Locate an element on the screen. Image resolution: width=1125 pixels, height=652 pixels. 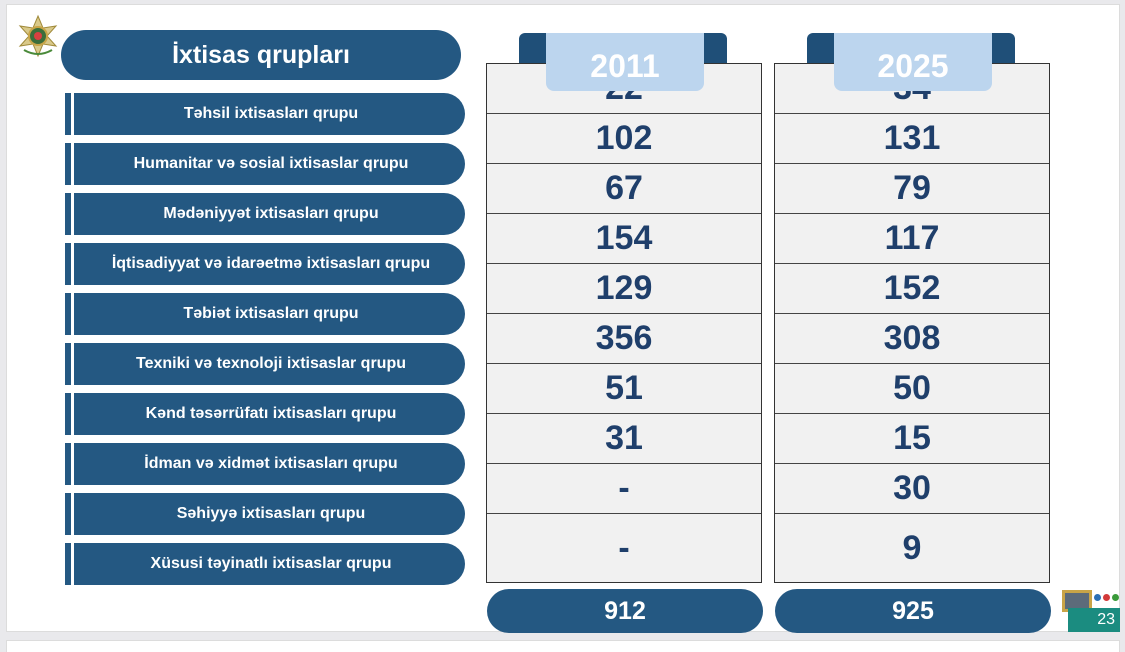
dots-icon is located at coordinates (1106, 597).